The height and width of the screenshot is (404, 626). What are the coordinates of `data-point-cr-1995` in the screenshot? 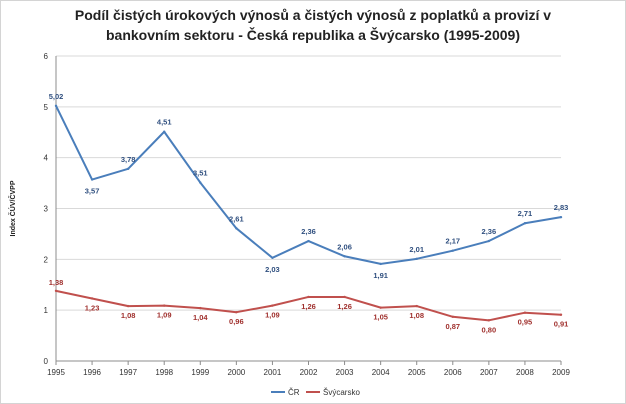 It's located at (56, 106).